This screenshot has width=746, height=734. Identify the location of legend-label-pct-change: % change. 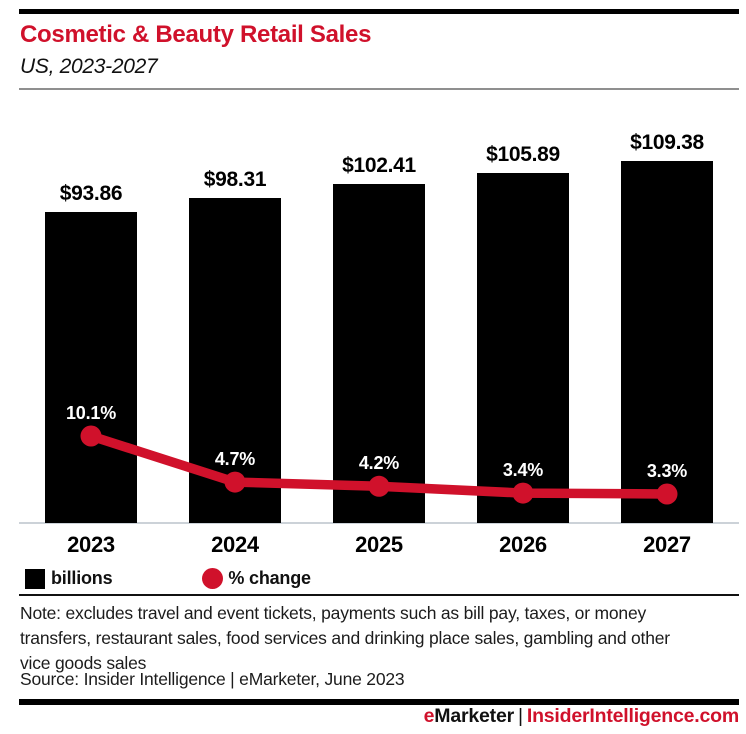
(269, 578).